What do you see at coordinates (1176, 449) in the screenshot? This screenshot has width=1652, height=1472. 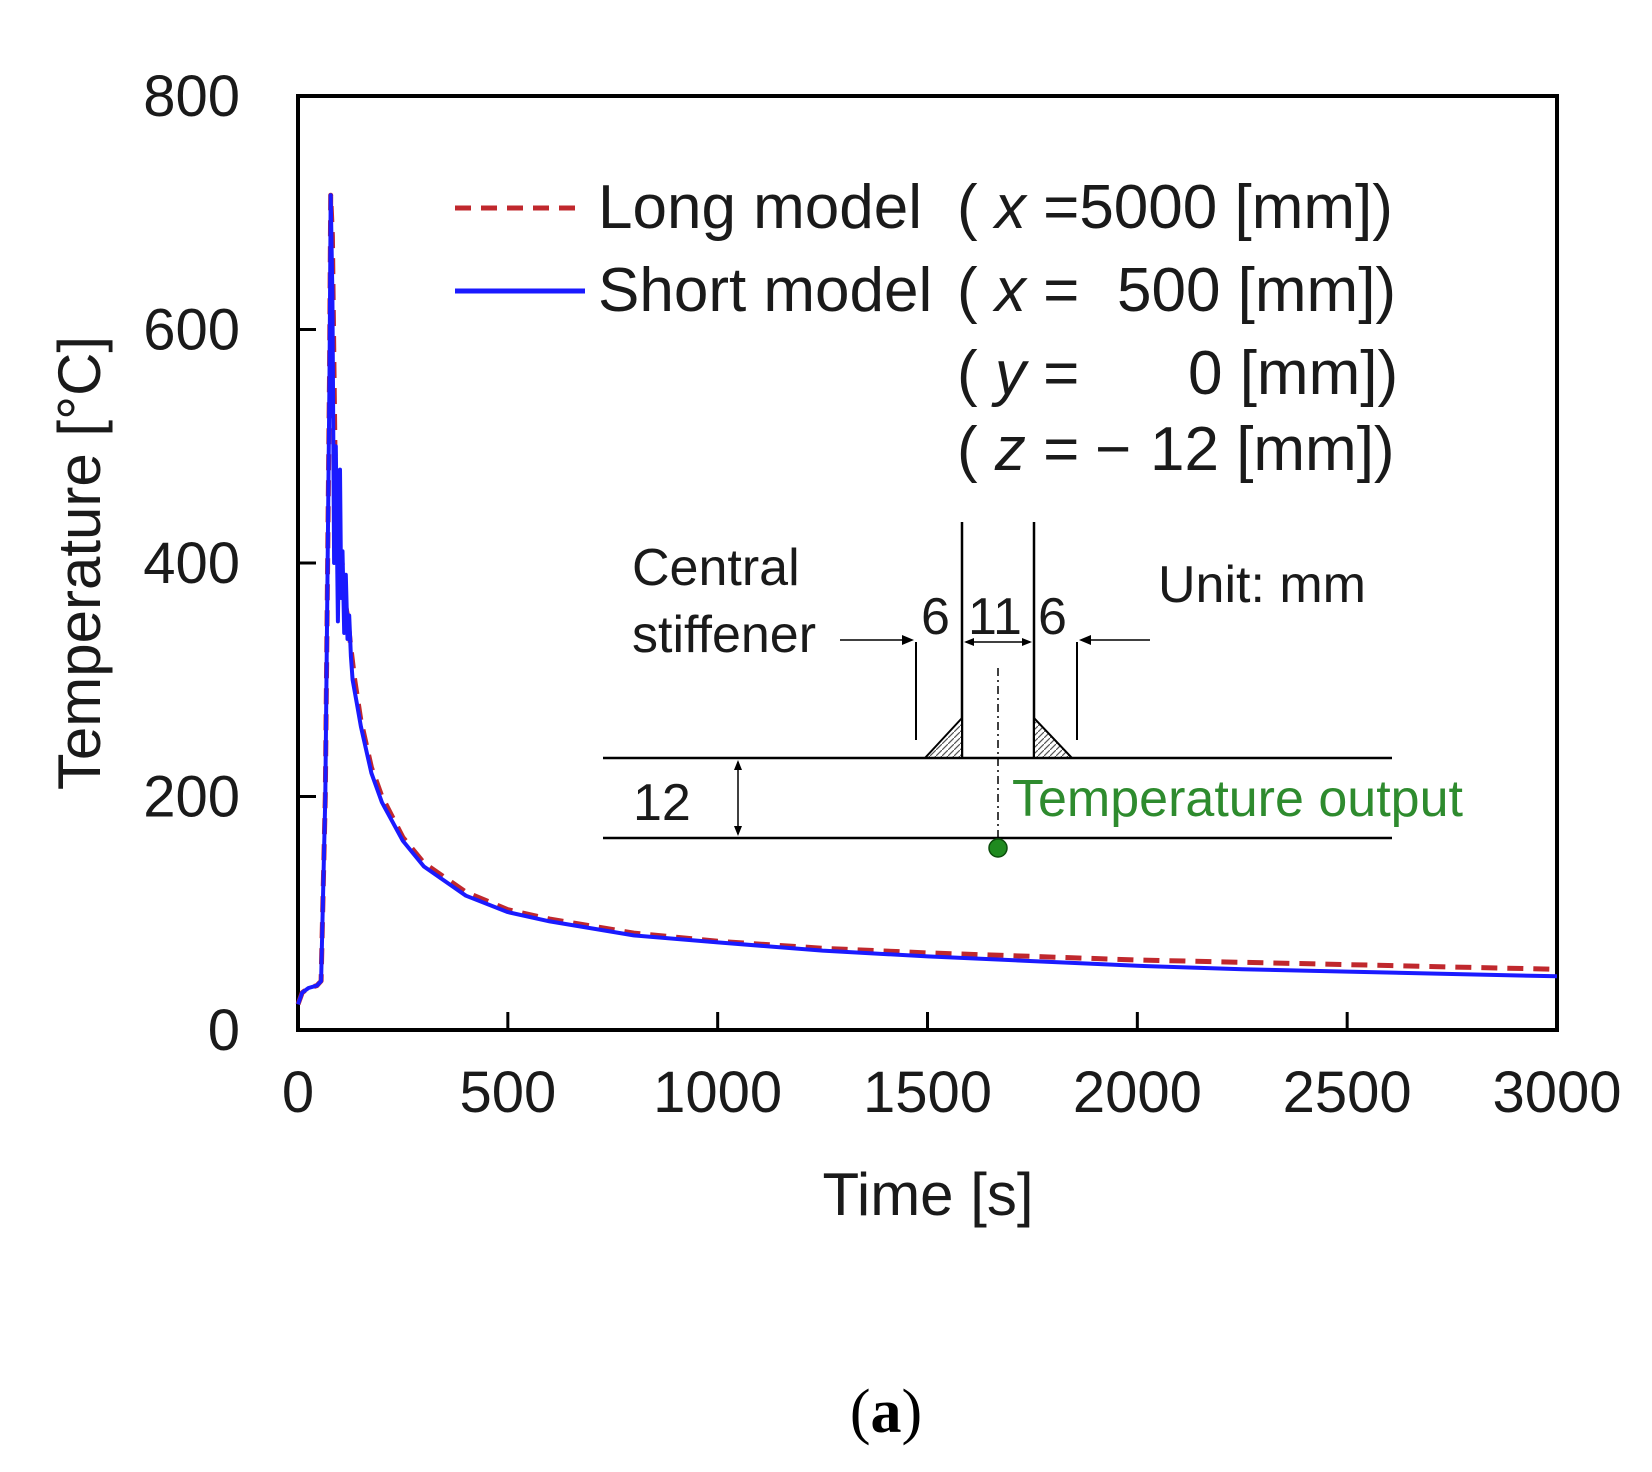 I see `coord-z: ( z = −12 [mm])` at bounding box center [1176, 449].